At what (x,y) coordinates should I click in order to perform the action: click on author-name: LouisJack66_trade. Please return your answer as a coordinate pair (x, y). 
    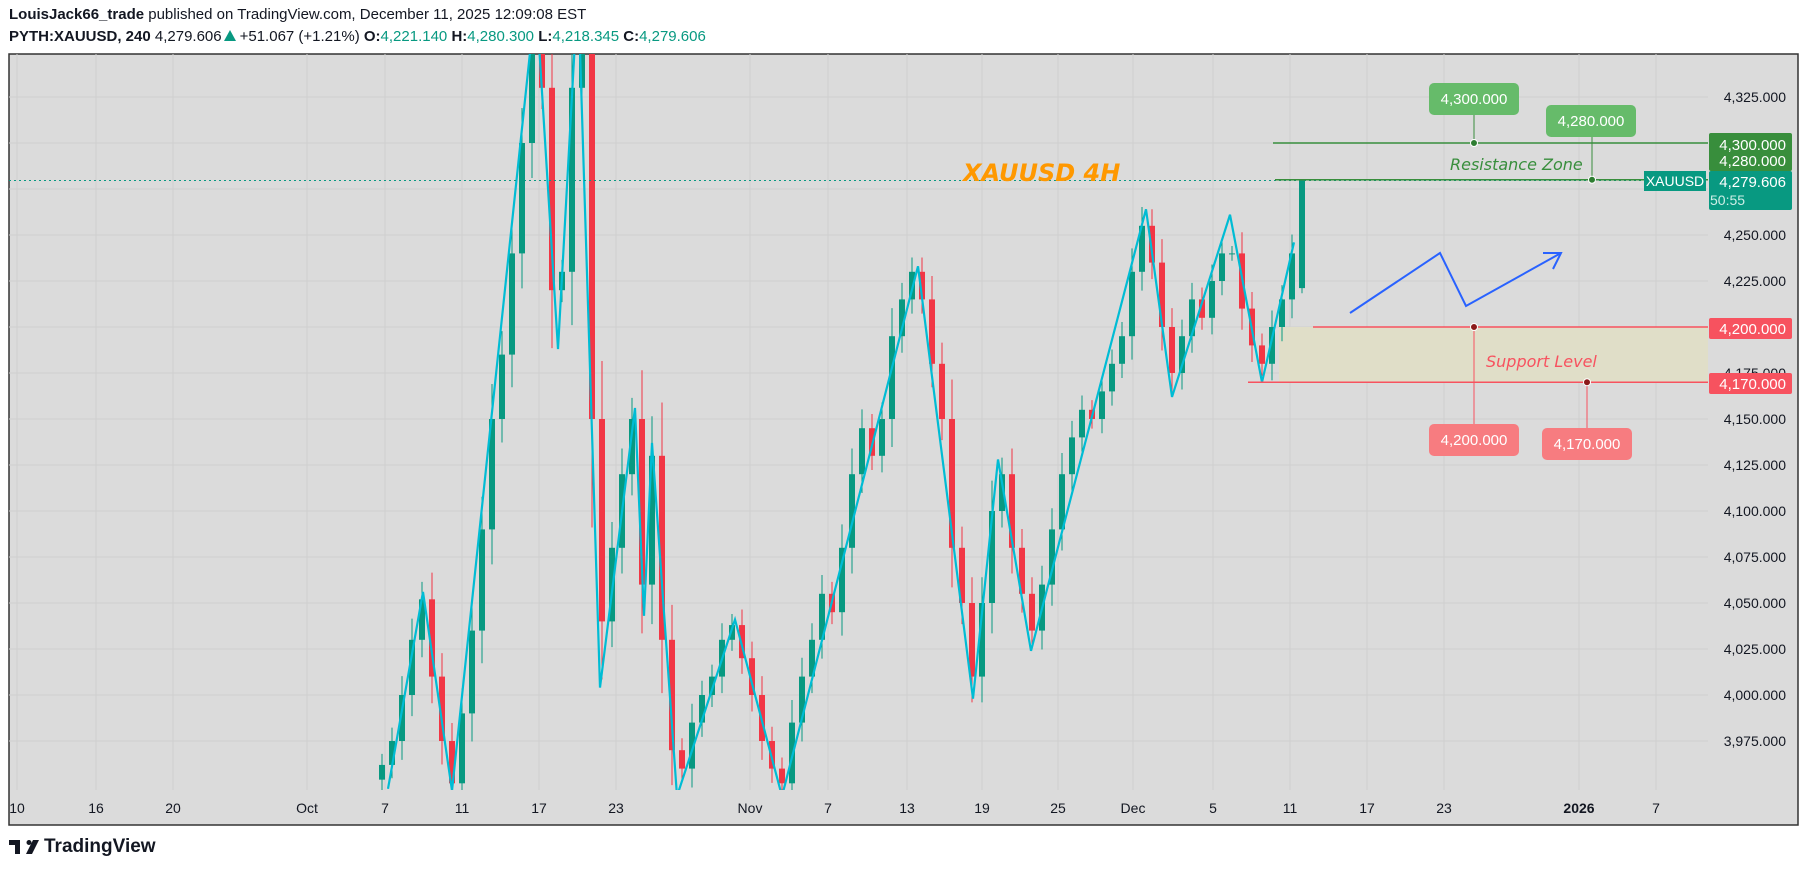
    Looking at the image, I should click on (77, 14).